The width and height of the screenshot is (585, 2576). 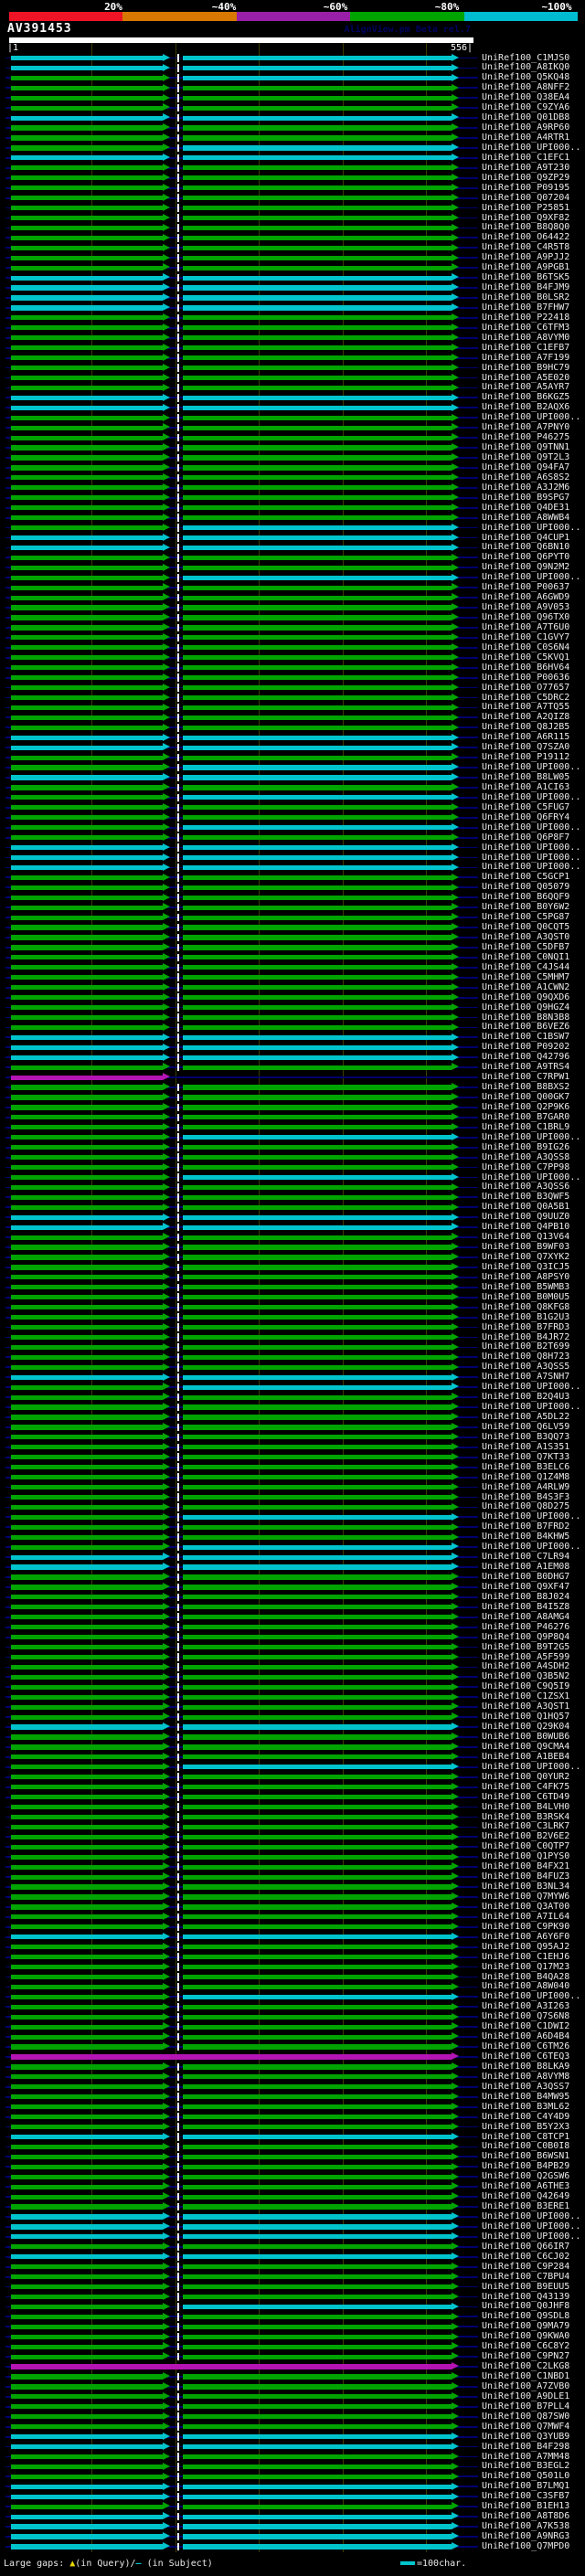 I want to click on hit-label: UniRef100_Q38EA4, so click(x=526, y=97).